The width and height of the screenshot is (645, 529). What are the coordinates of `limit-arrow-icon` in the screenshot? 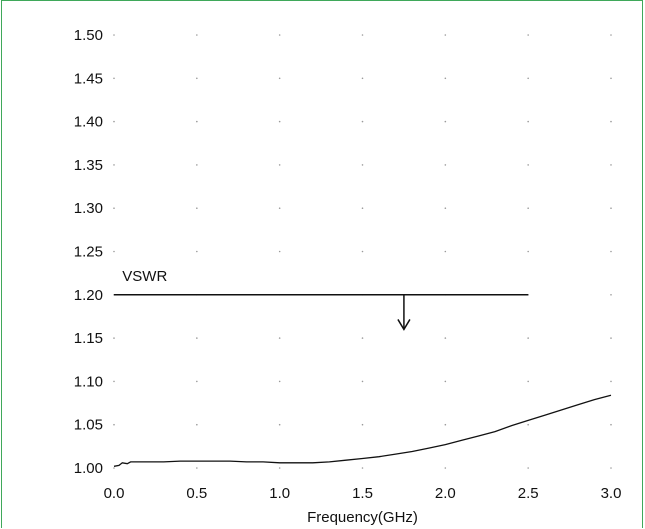 It's located at (404, 325).